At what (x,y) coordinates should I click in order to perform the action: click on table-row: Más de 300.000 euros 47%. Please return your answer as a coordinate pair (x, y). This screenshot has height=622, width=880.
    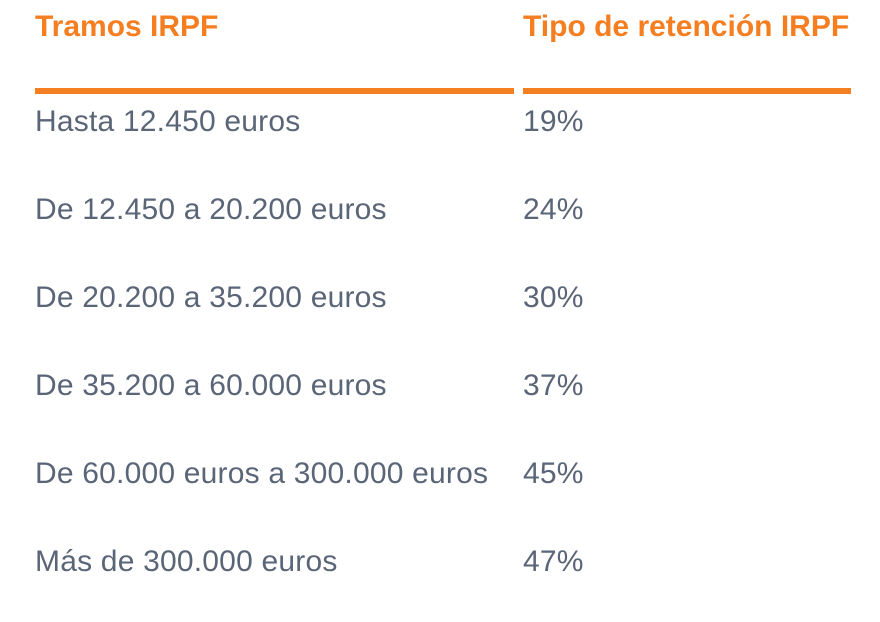
    Looking at the image, I should click on (443, 578).